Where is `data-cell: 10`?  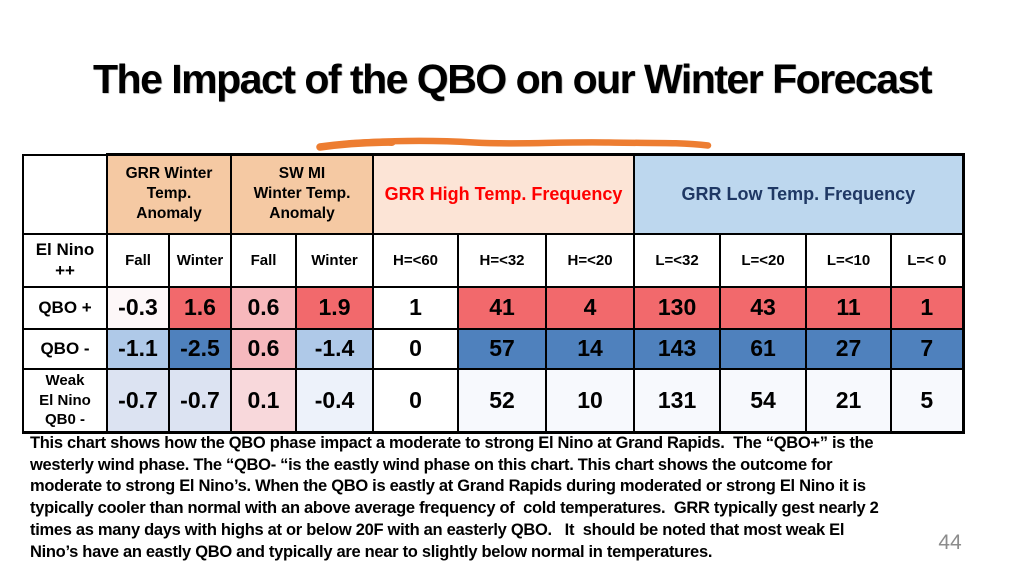 data-cell: 10 is located at coordinates (590, 400).